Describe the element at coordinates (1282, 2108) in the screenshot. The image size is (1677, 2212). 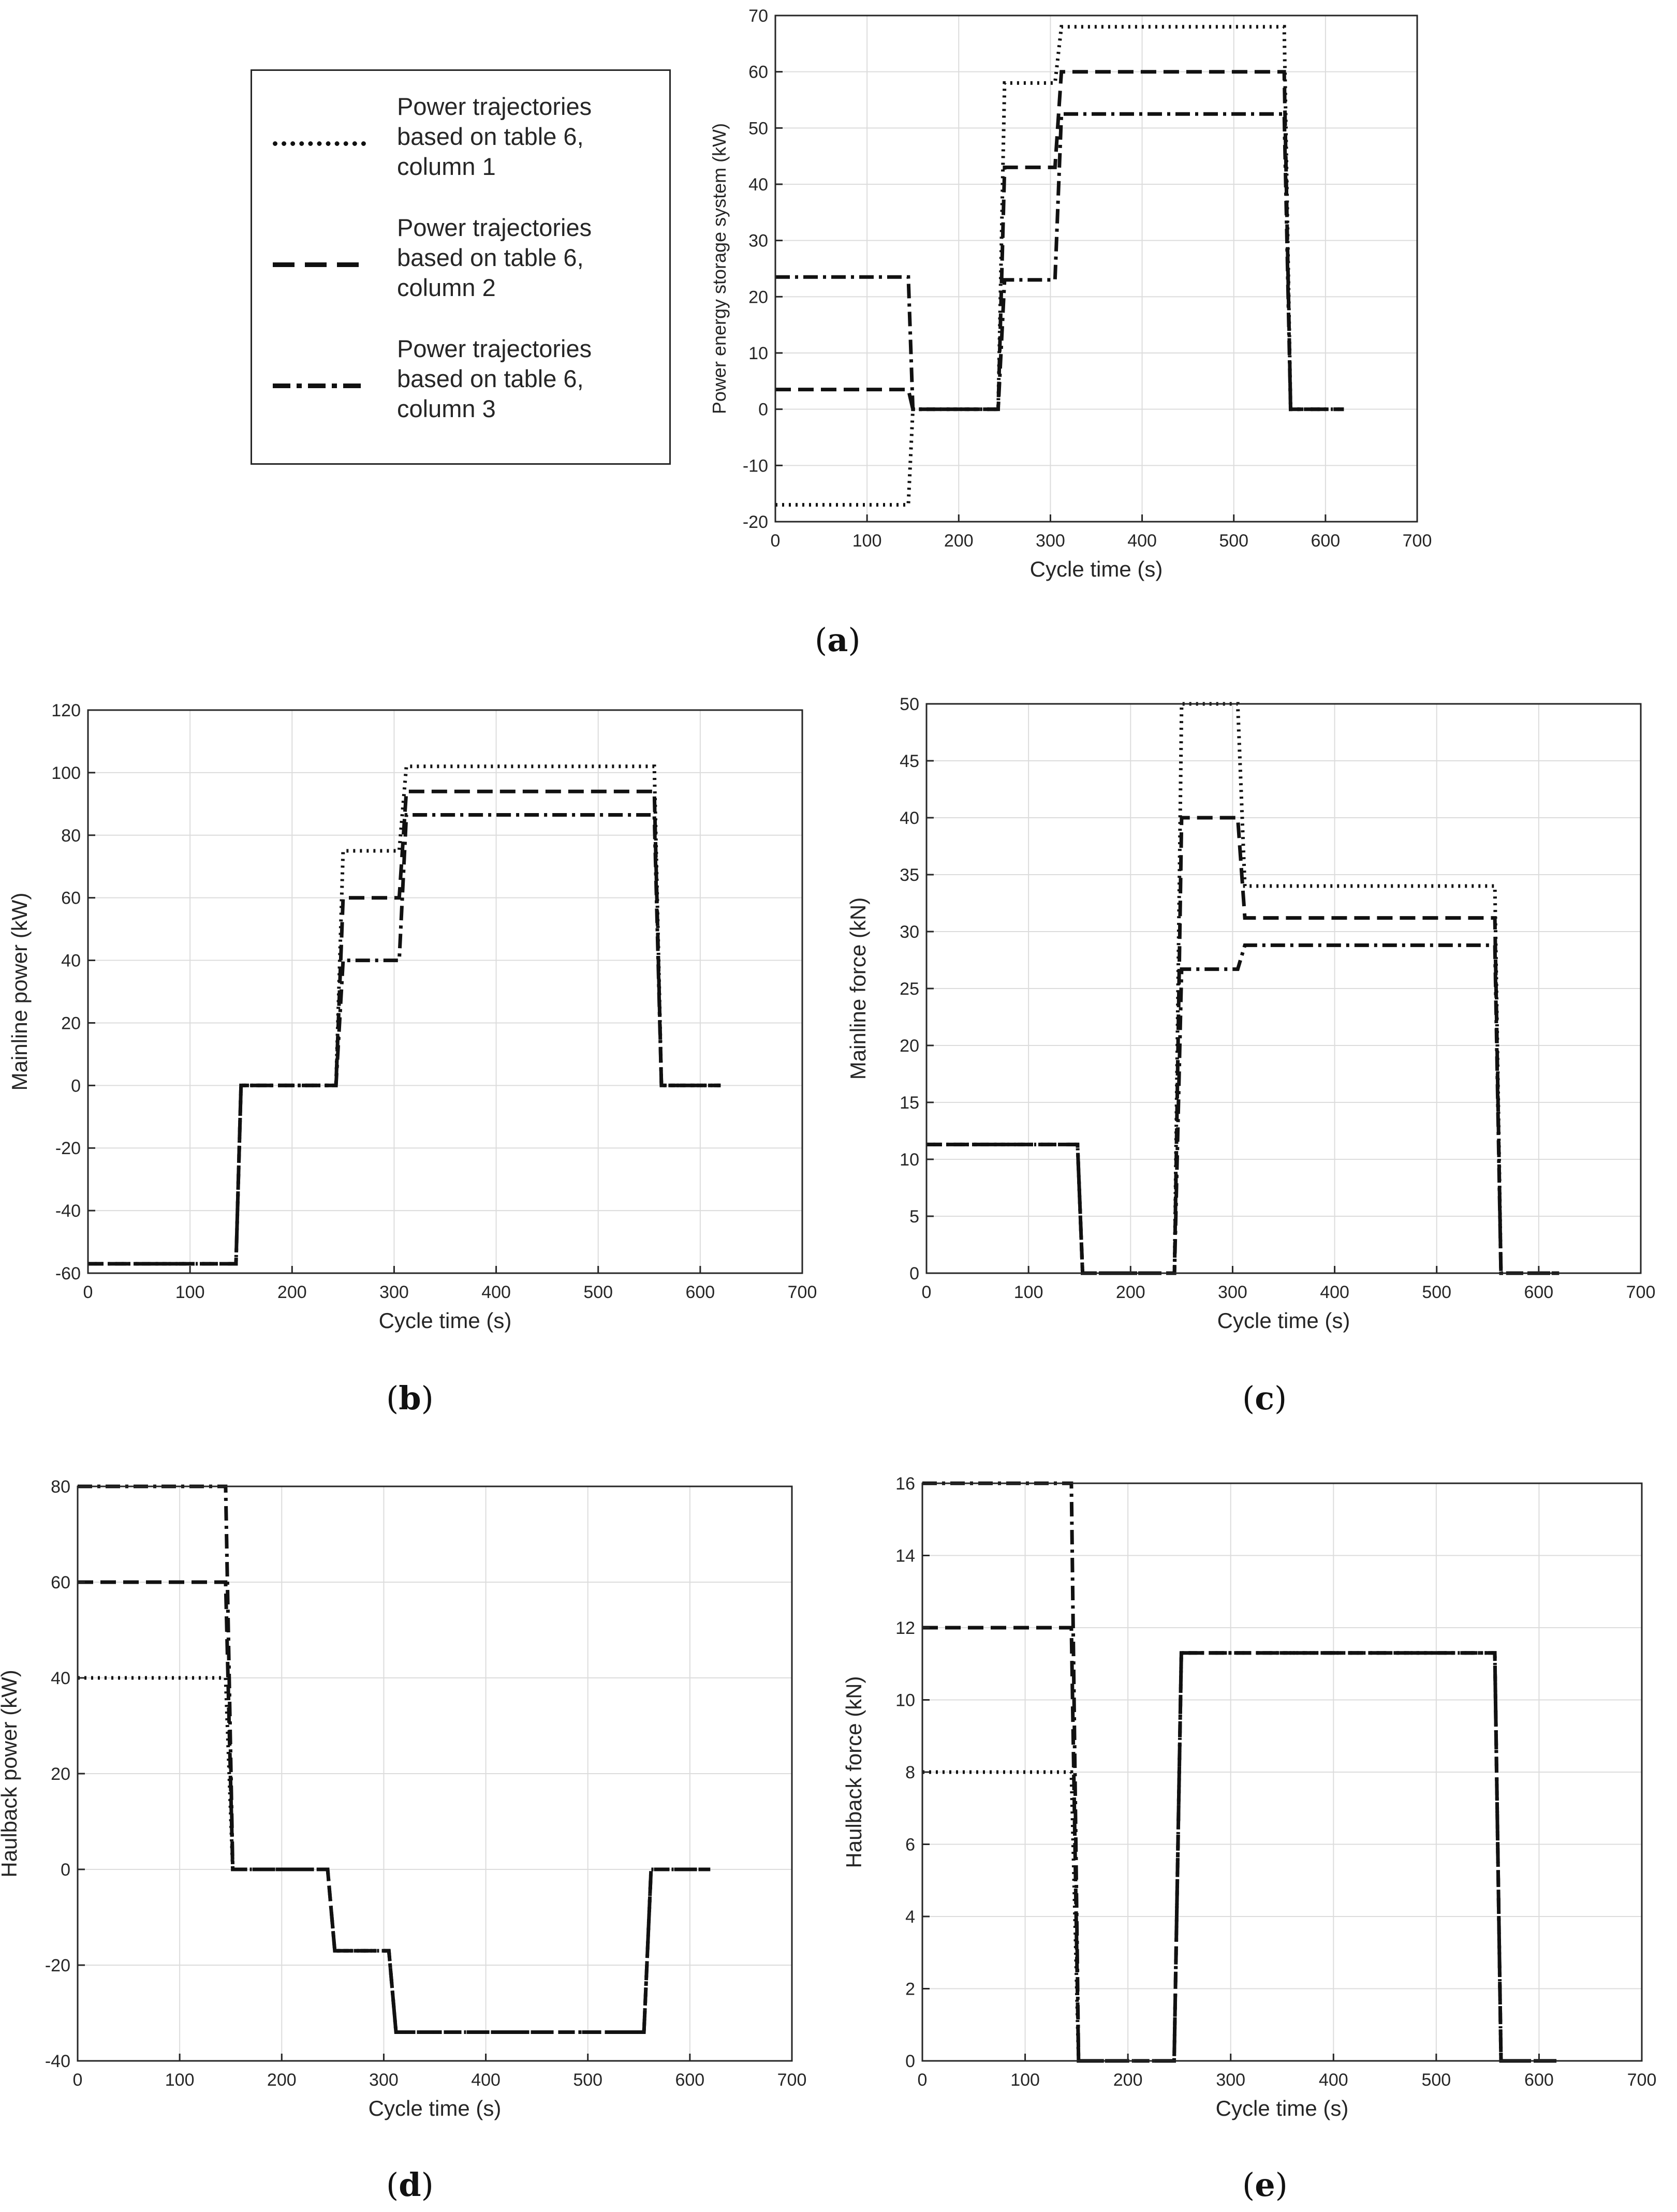
I see `chart-e-xlabel: Cycle time (s)` at that location.